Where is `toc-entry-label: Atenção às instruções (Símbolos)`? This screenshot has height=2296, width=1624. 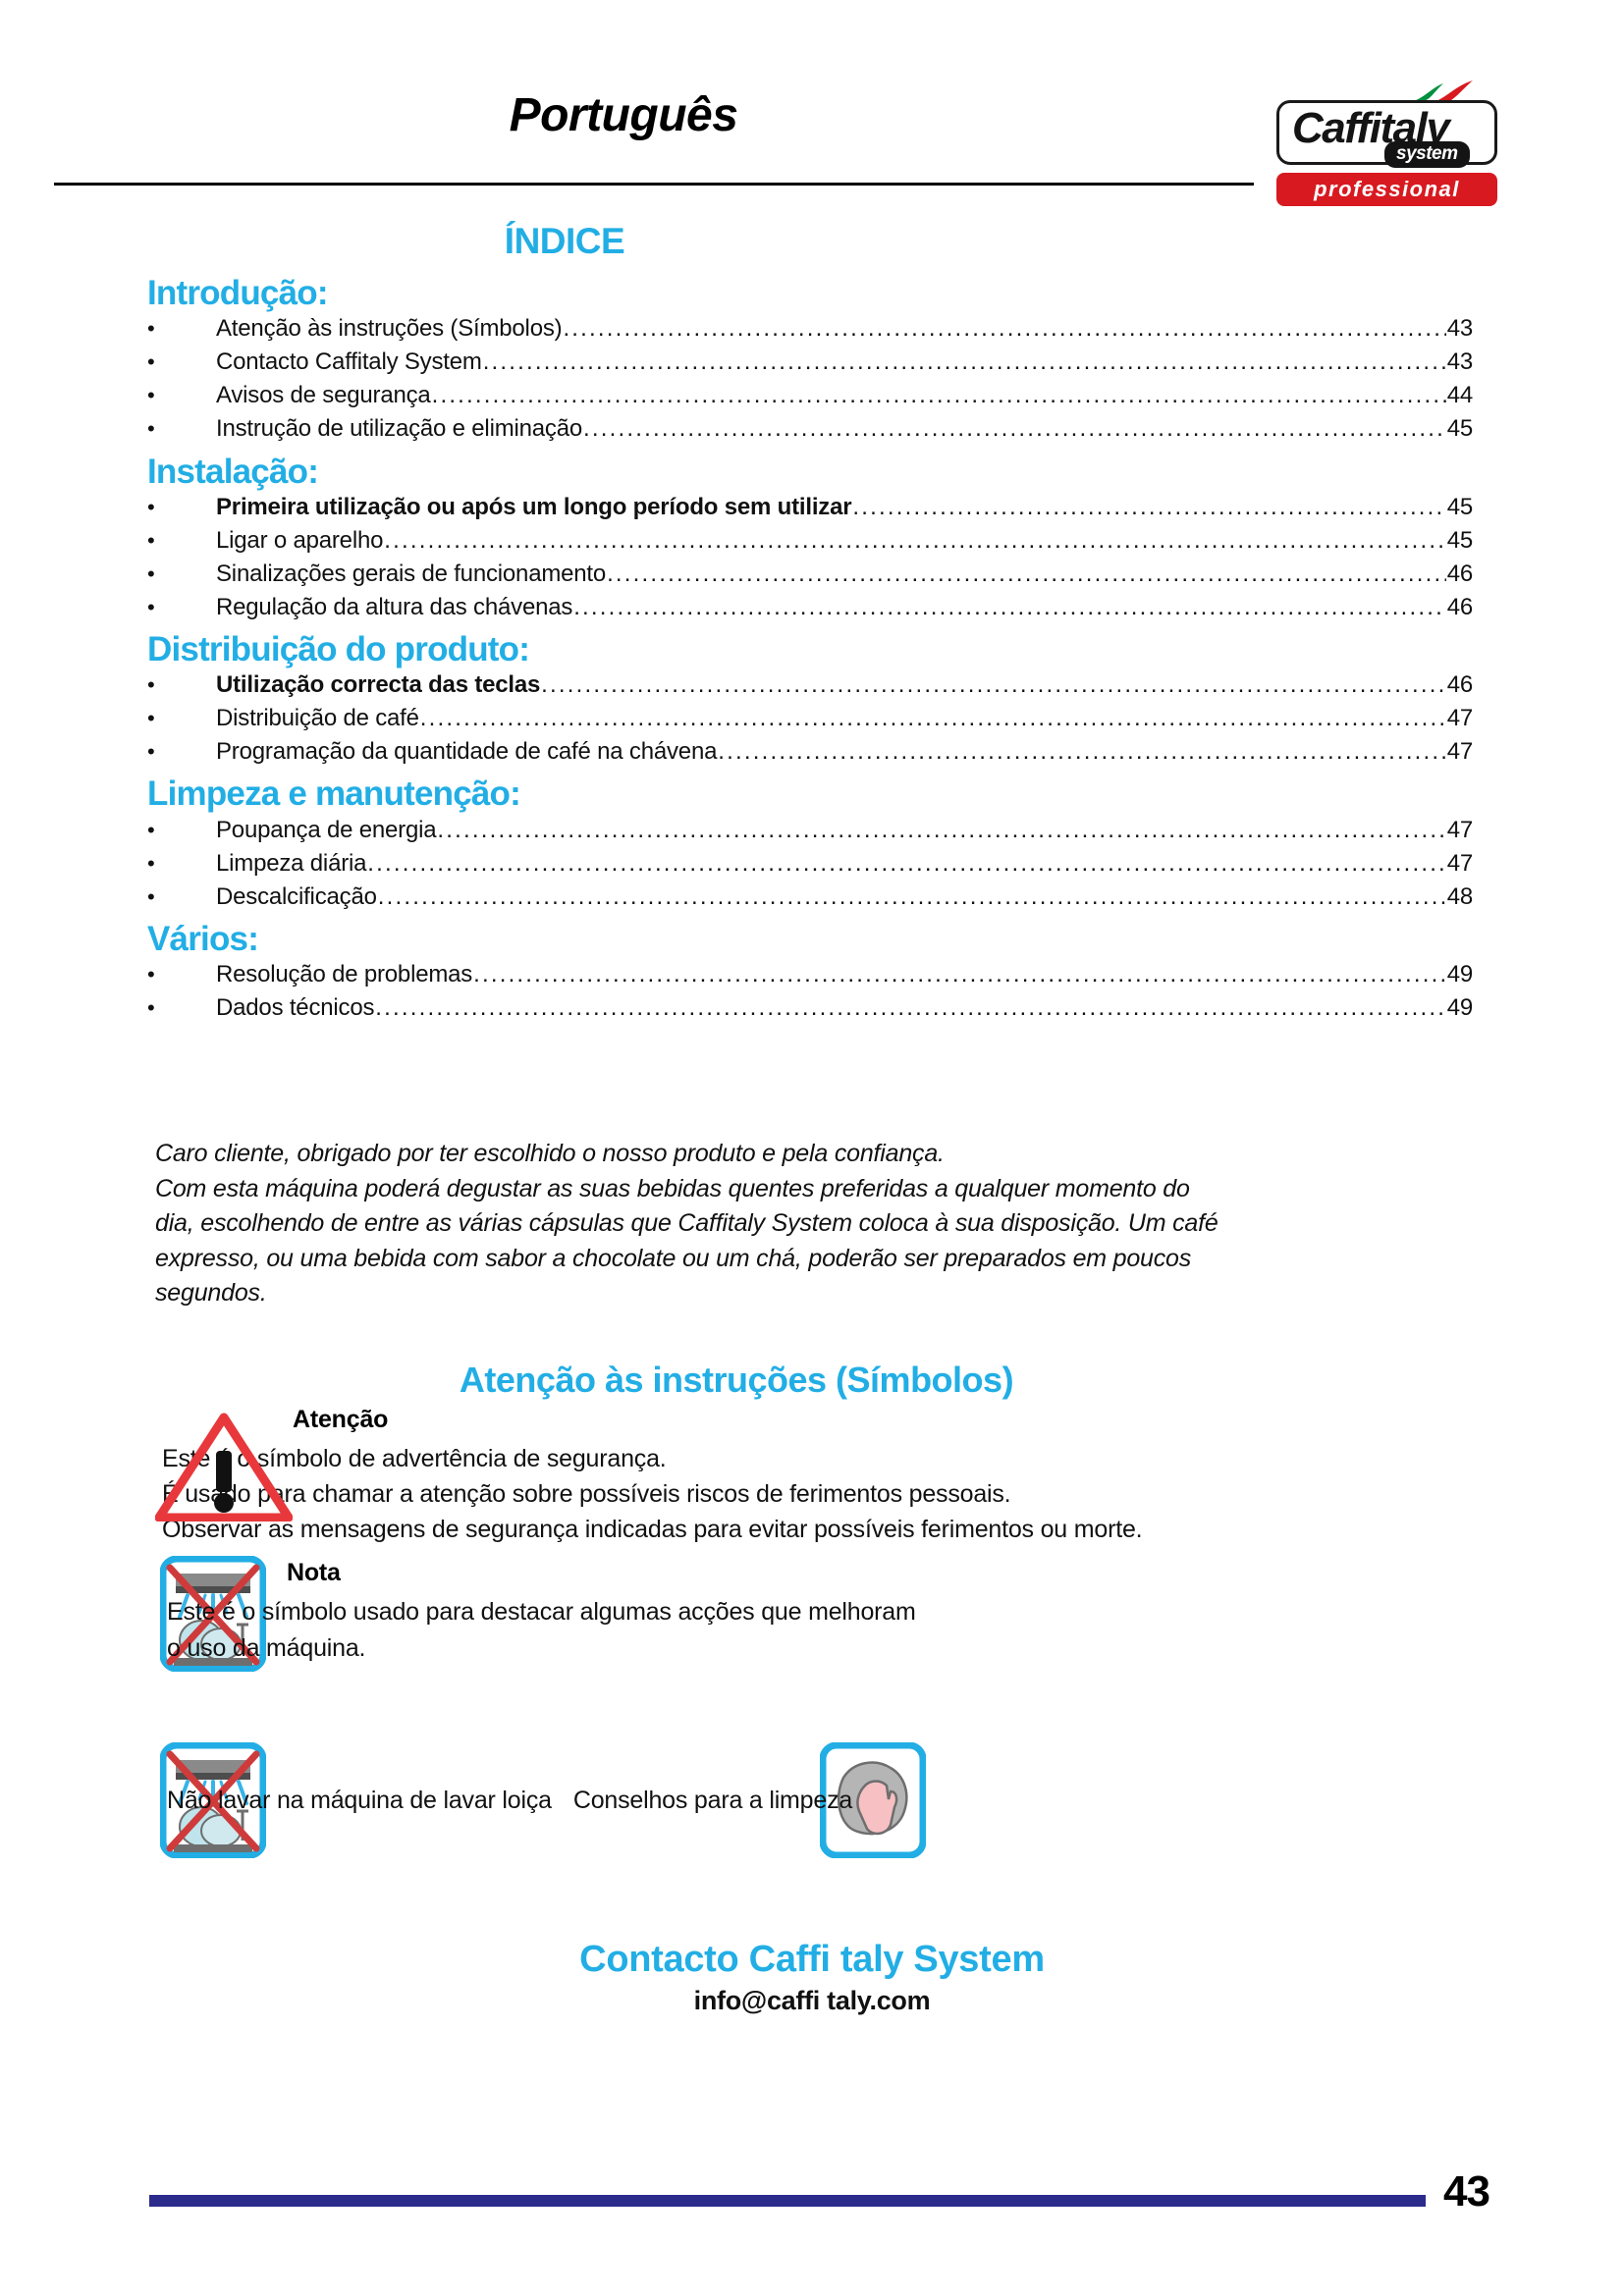 toc-entry-label: Atenção às instruções (Símbolos) is located at coordinates (389, 329).